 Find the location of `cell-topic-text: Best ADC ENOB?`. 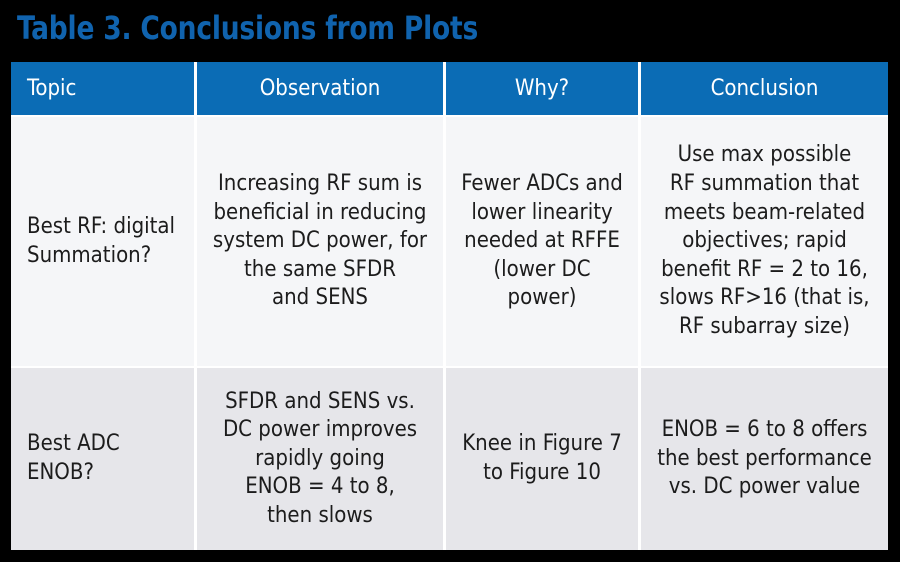

cell-topic-text: Best ADC ENOB? is located at coordinates (73, 458).